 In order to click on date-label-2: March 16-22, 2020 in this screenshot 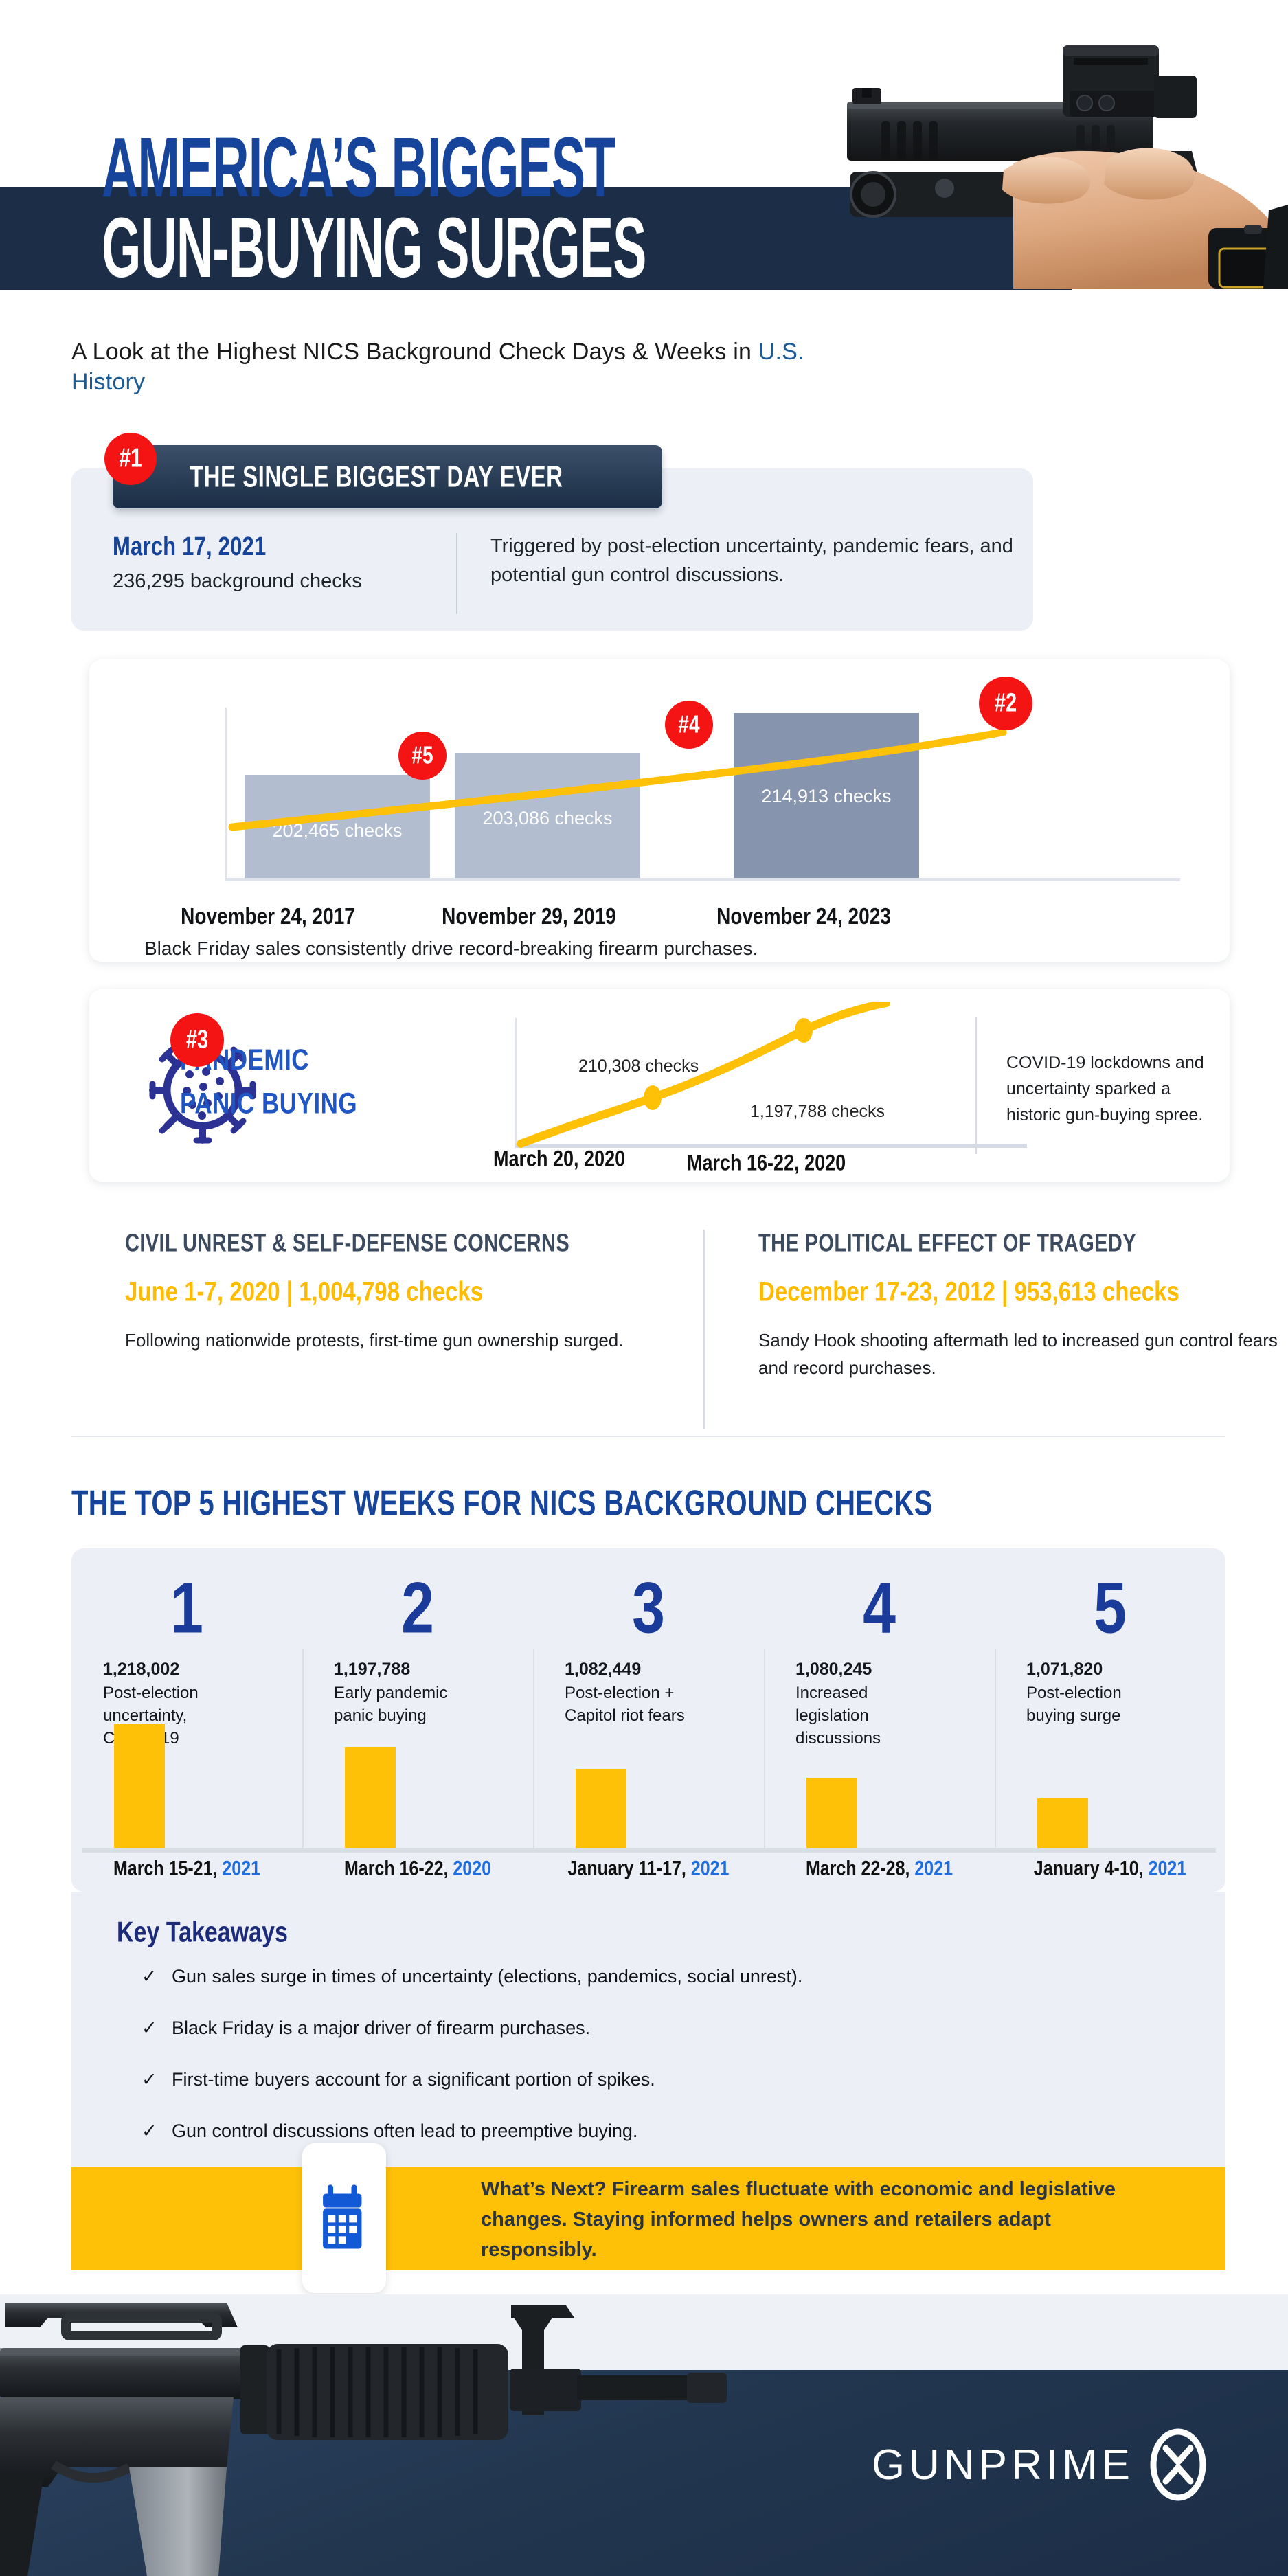, I will do `click(417, 1868)`.